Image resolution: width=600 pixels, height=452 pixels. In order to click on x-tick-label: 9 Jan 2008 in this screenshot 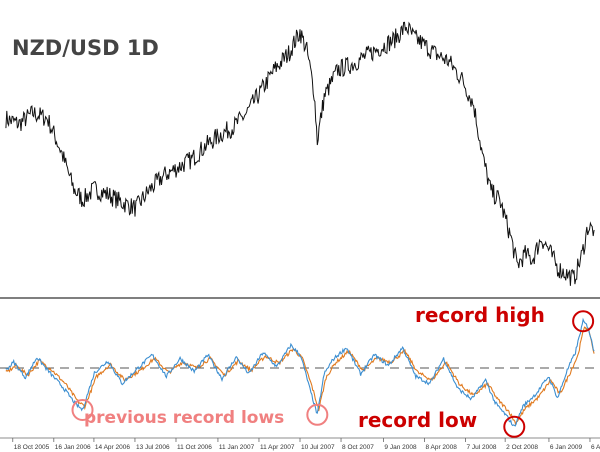, I will do `click(400, 447)`.